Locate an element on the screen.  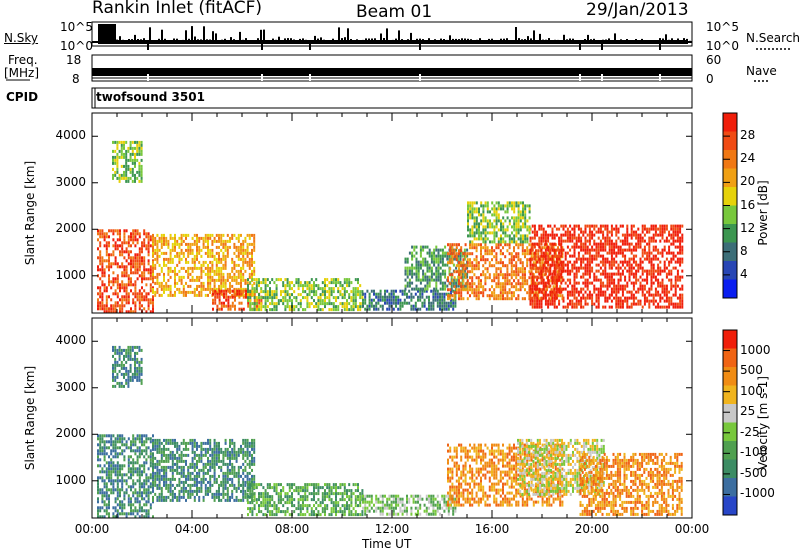
date-title: 29/Jan/2013 is located at coordinates (637, 10).